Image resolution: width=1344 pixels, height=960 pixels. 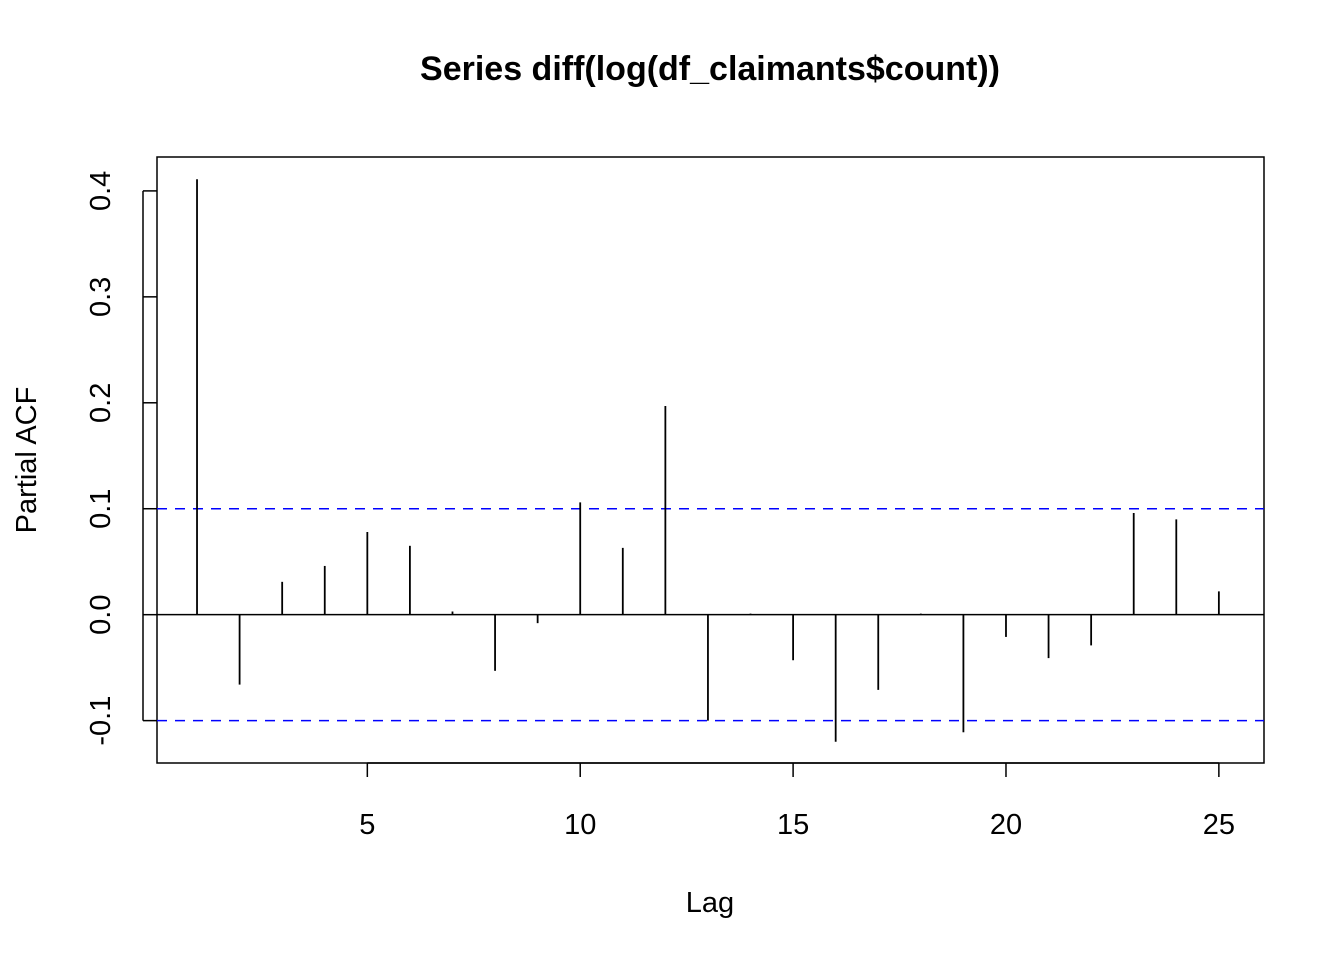 What do you see at coordinates (101, 615) in the screenshot?
I see `y-tick-label: 0.0` at bounding box center [101, 615].